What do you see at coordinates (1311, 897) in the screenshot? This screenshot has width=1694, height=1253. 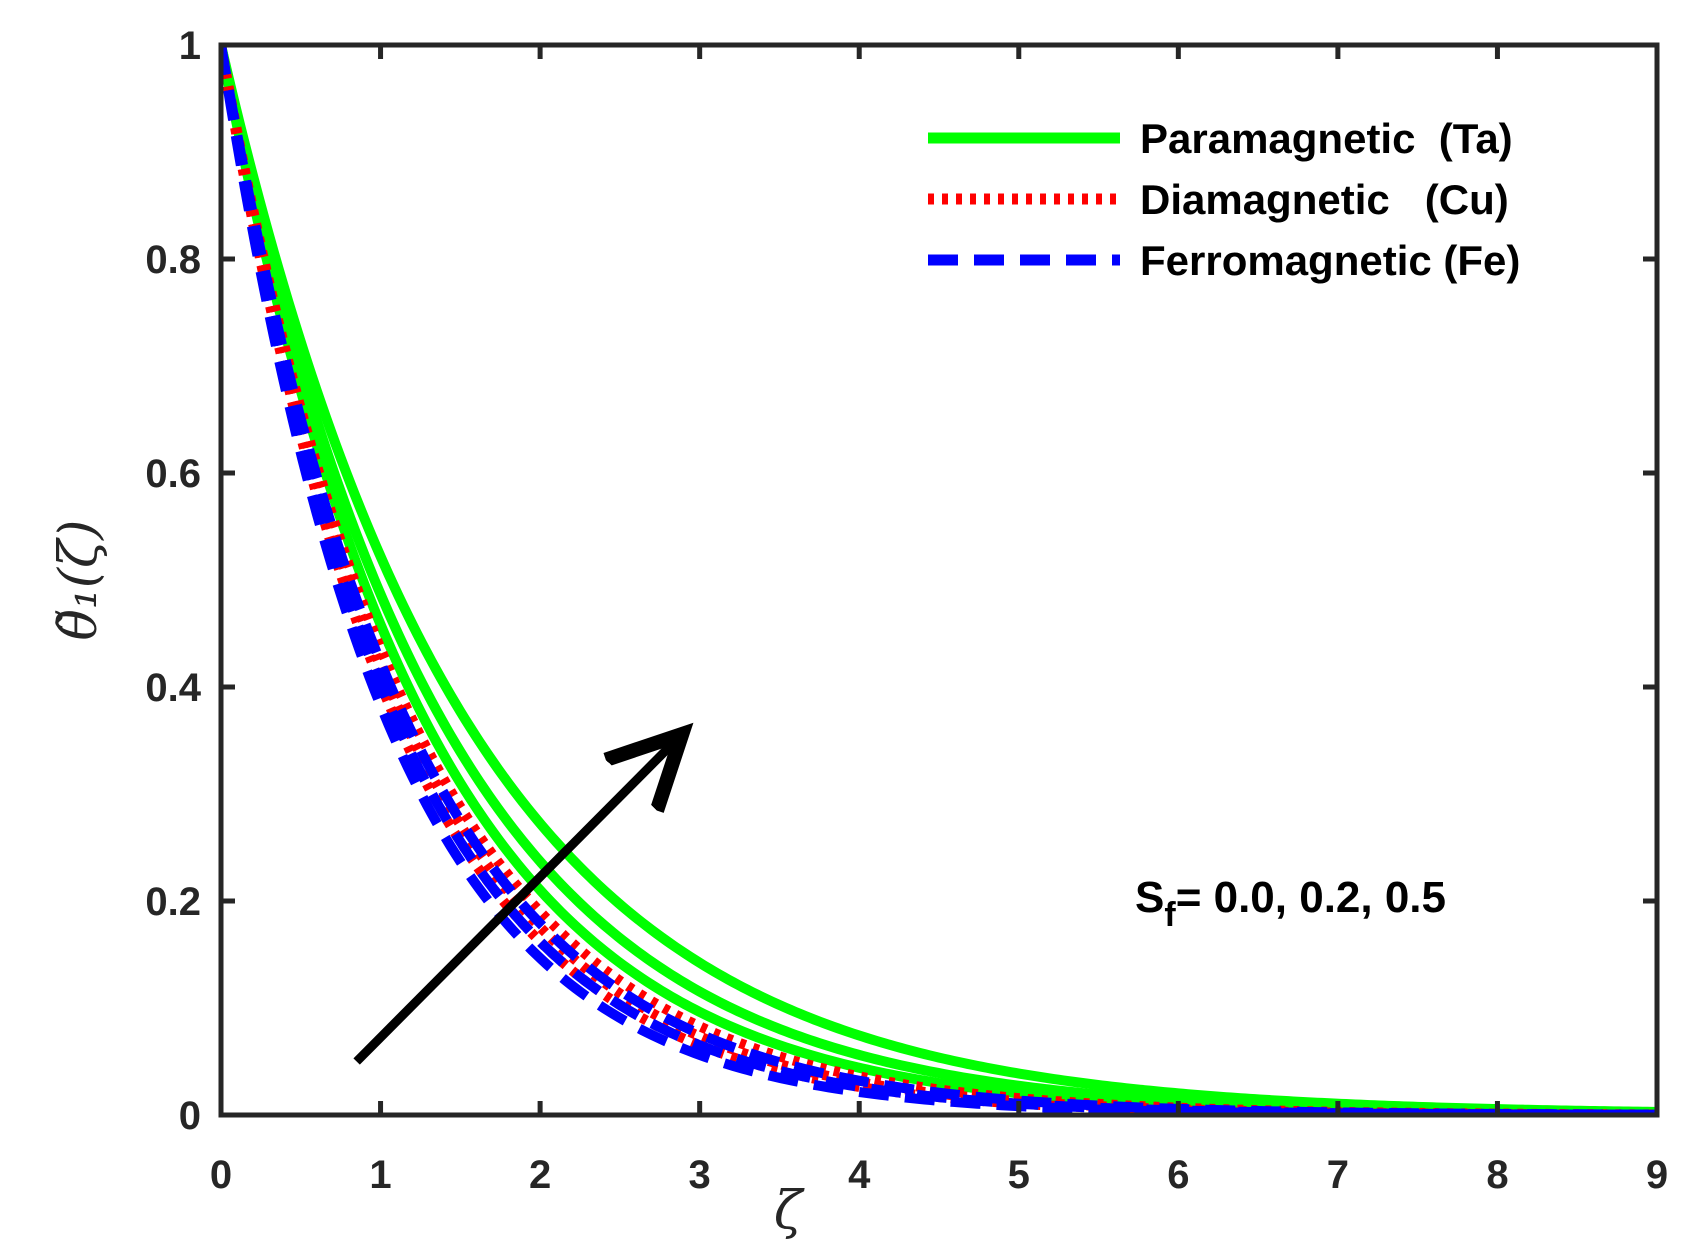 I see `sf-annotation-values: = 0.0, 0.2, 0.5` at bounding box center [1311, 897].